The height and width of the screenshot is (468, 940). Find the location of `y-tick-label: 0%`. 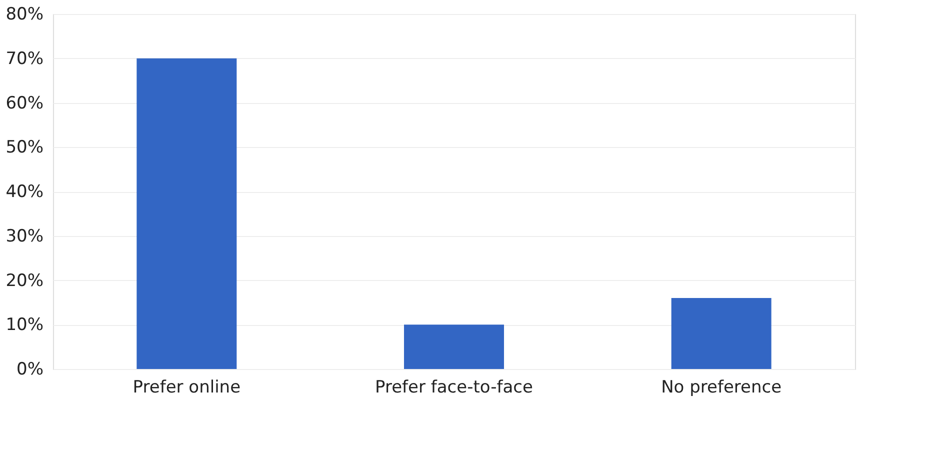

y-tick-label: 0% is located at coordinates (30, 370).